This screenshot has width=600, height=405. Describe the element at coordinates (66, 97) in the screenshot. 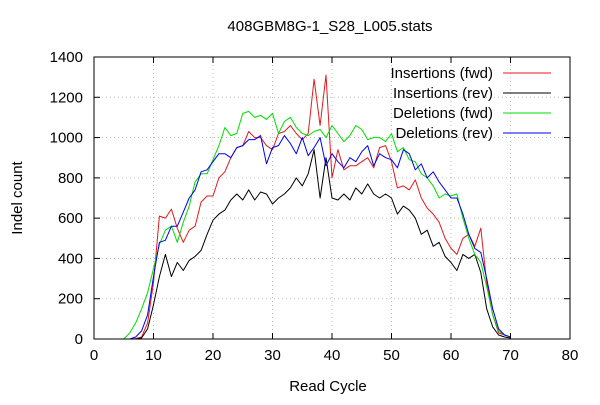

I see `y-tick-label: 1200` at that location.